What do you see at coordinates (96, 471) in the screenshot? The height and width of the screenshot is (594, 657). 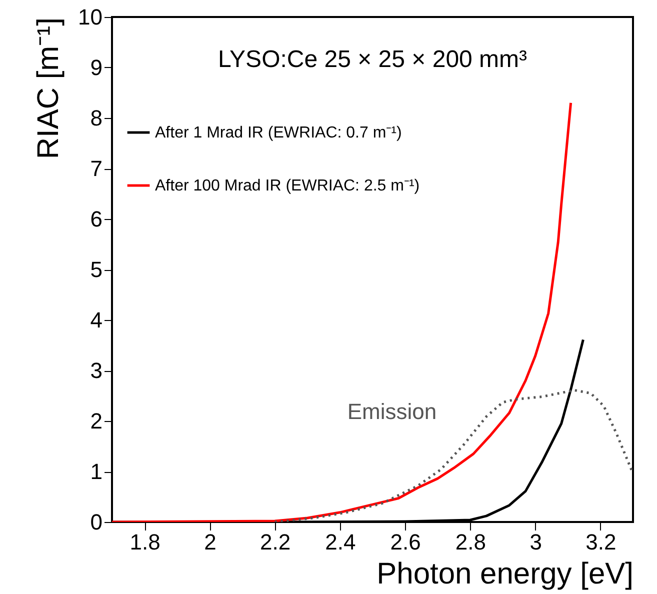 I see `y-tick-label: 1` at bounding box center [96, 471].